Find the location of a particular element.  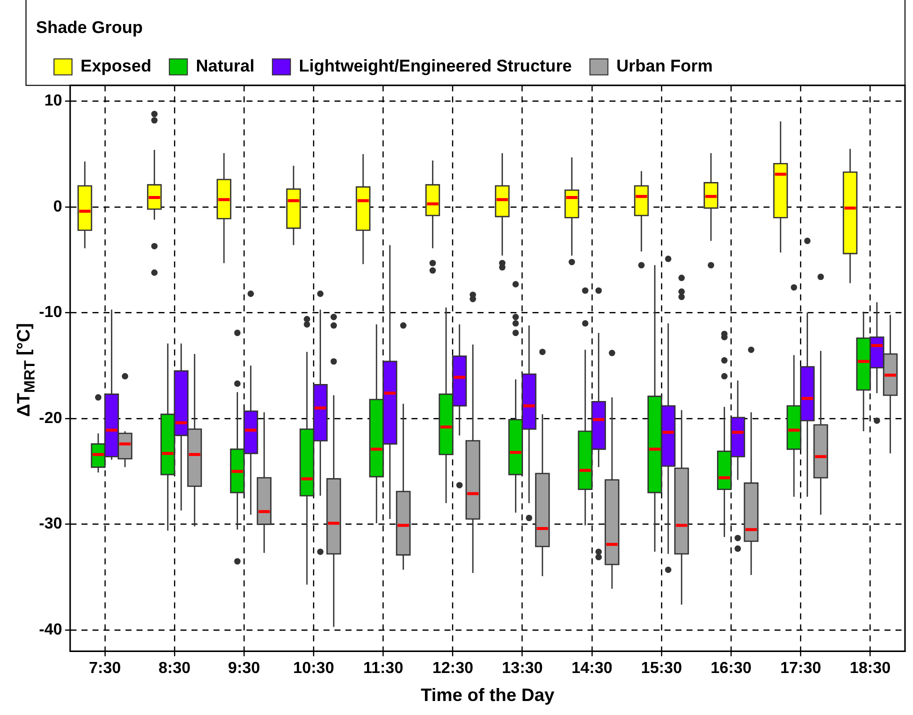

x-tick-label: 9:30 is located at coordinates (244, 669).